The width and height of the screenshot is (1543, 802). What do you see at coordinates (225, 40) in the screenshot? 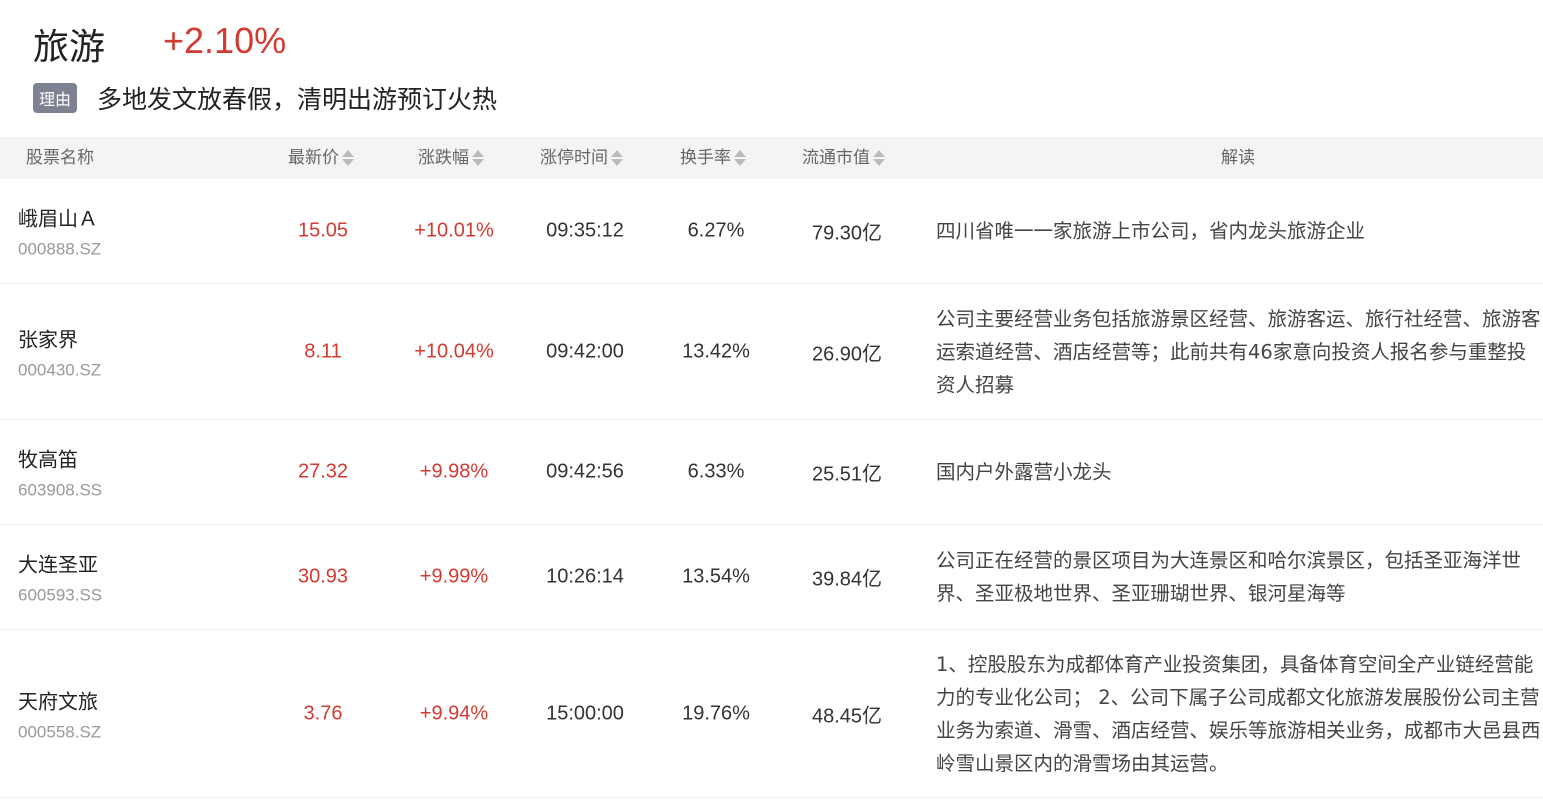
I see `sector-change: +2.10%` at bounding box center [225, 40].